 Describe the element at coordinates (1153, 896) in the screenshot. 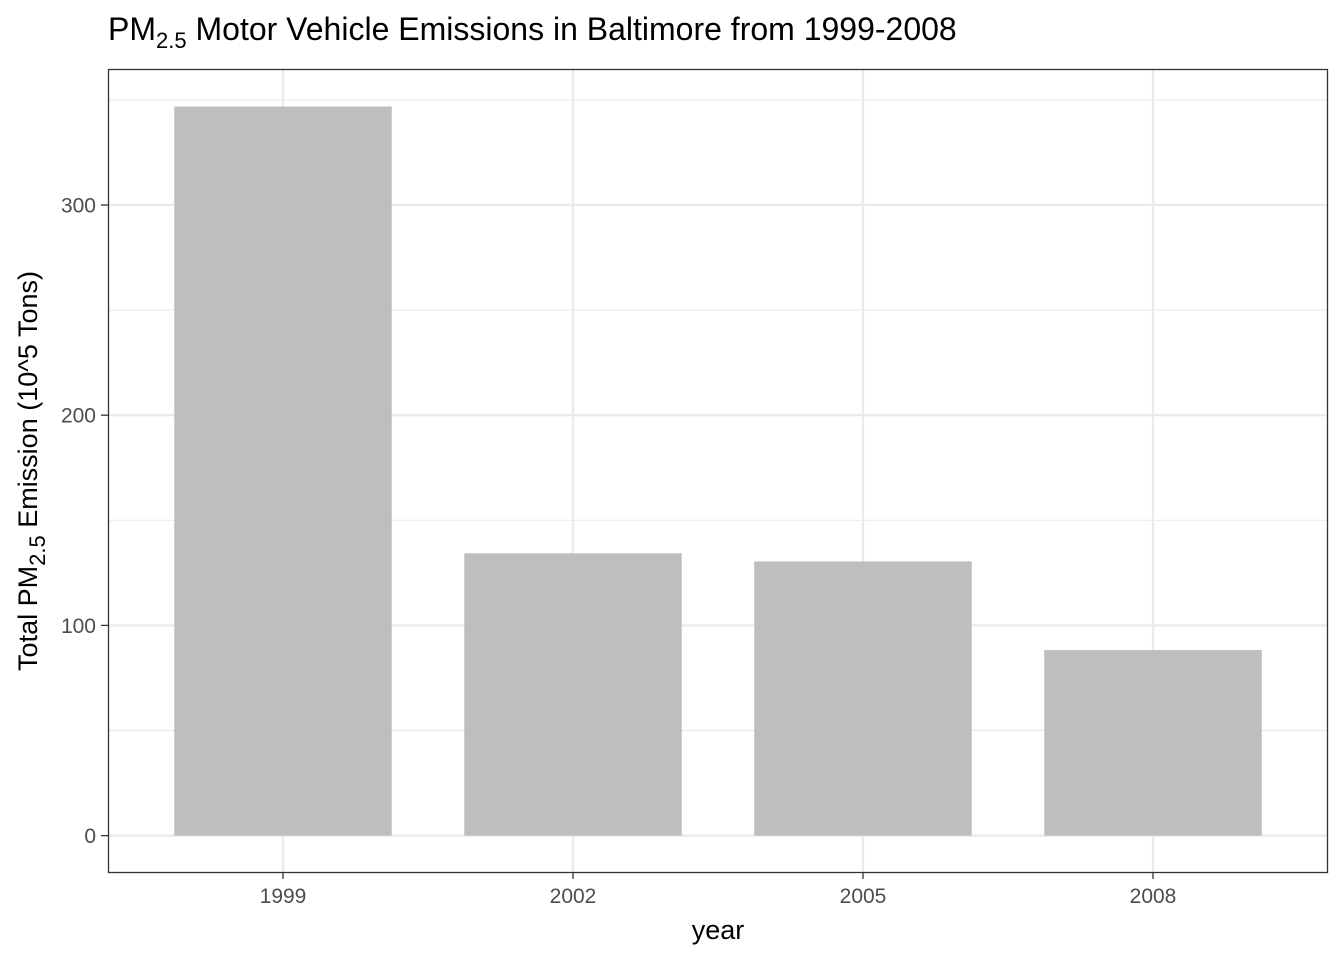

I see `x-tick-label: 2008` at that location.